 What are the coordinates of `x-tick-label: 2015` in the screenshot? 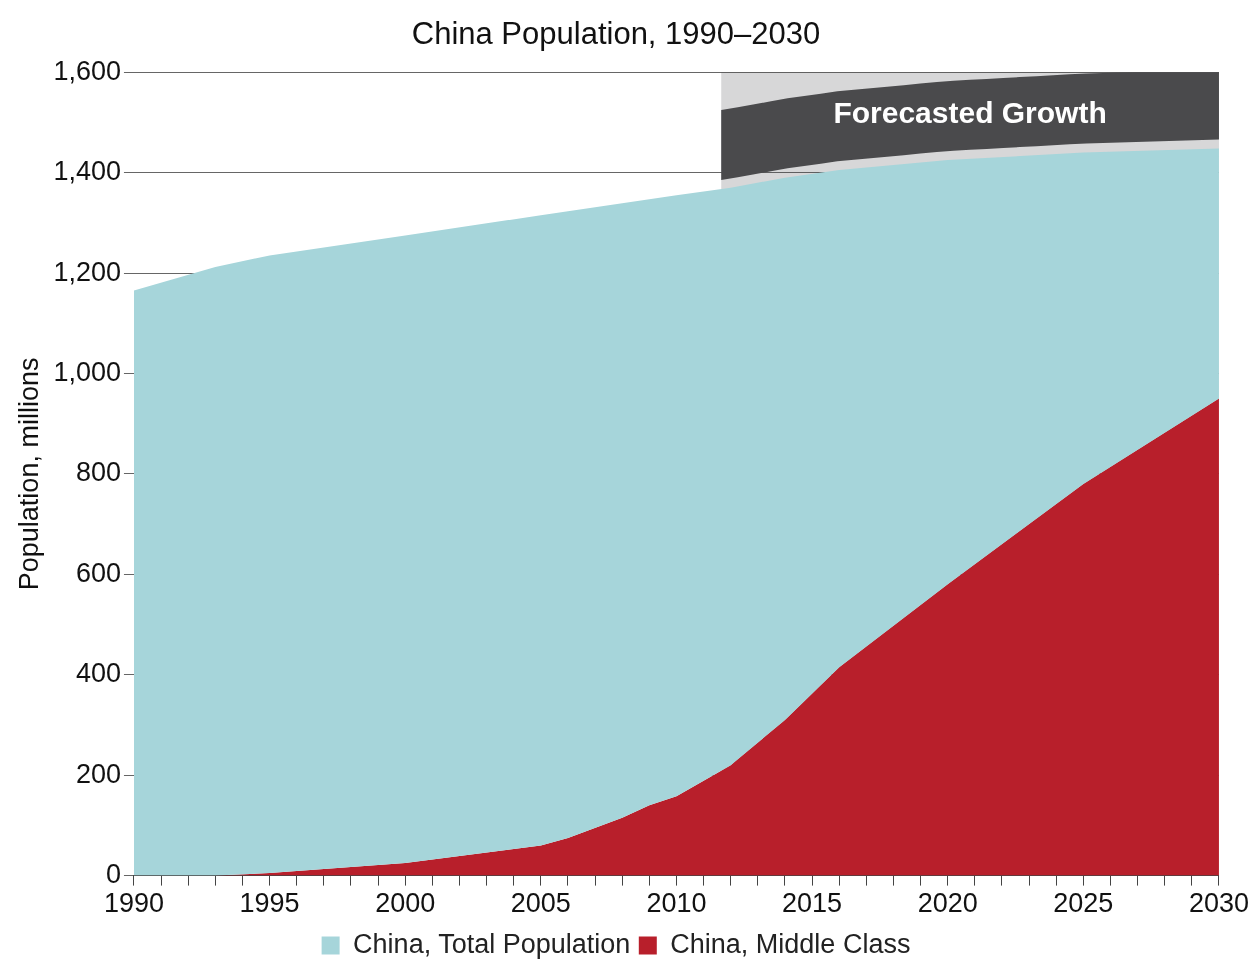 It's located at (812, 903).